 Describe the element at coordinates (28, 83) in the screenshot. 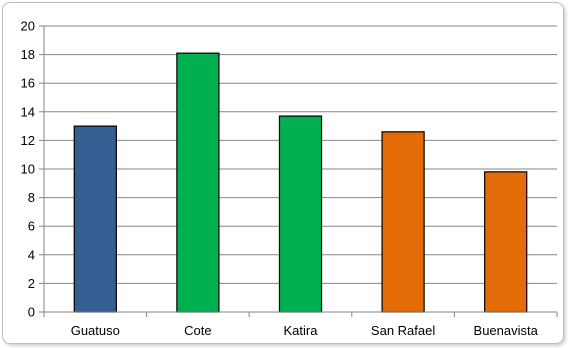

I see `y-tick-label: 16` at that location.